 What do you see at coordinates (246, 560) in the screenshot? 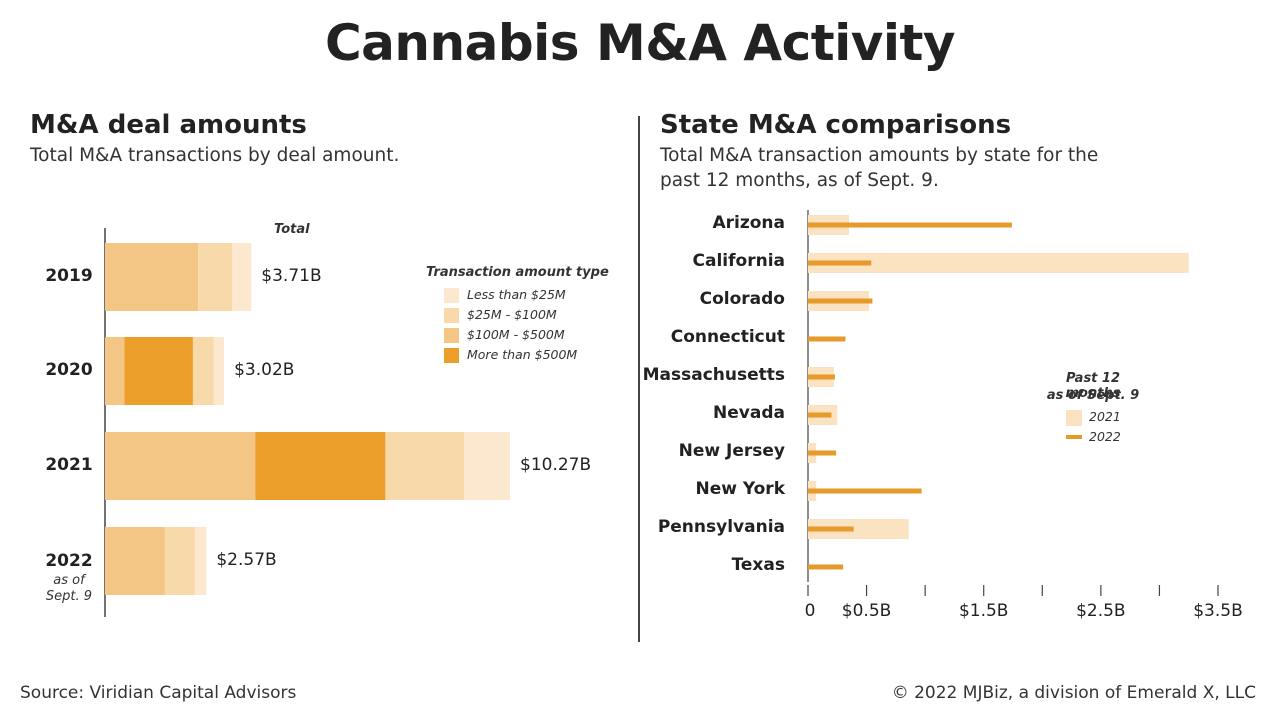
I see `total-label: $2.57B` at bounding box center [246, 560].